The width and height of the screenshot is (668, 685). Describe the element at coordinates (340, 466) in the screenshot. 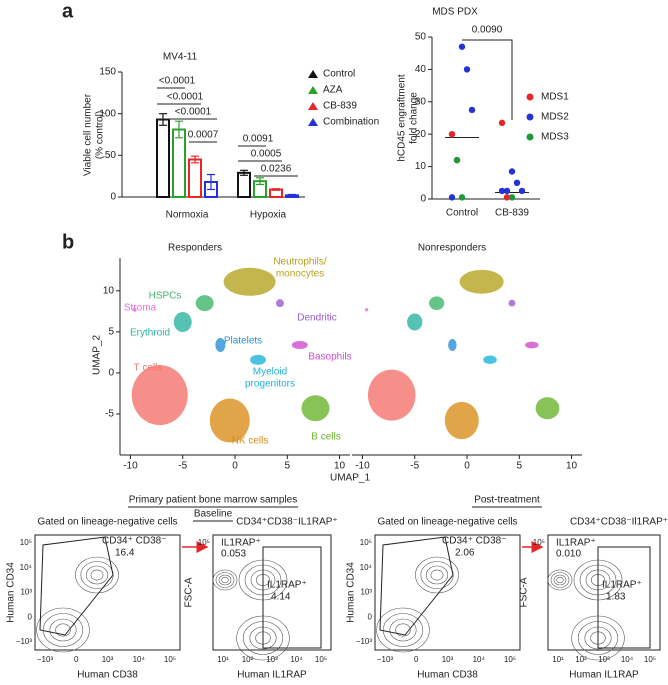

I see `x-tick-label: 10` at that location.